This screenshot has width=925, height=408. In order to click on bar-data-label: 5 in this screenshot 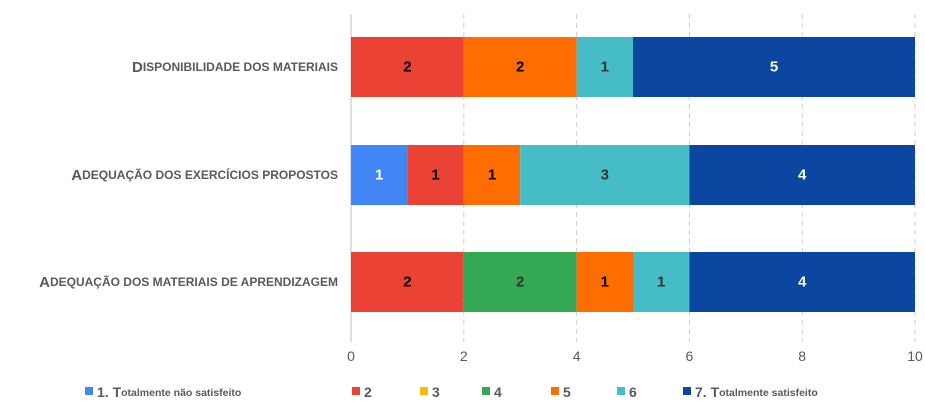, I will do `click(774, 67)`.